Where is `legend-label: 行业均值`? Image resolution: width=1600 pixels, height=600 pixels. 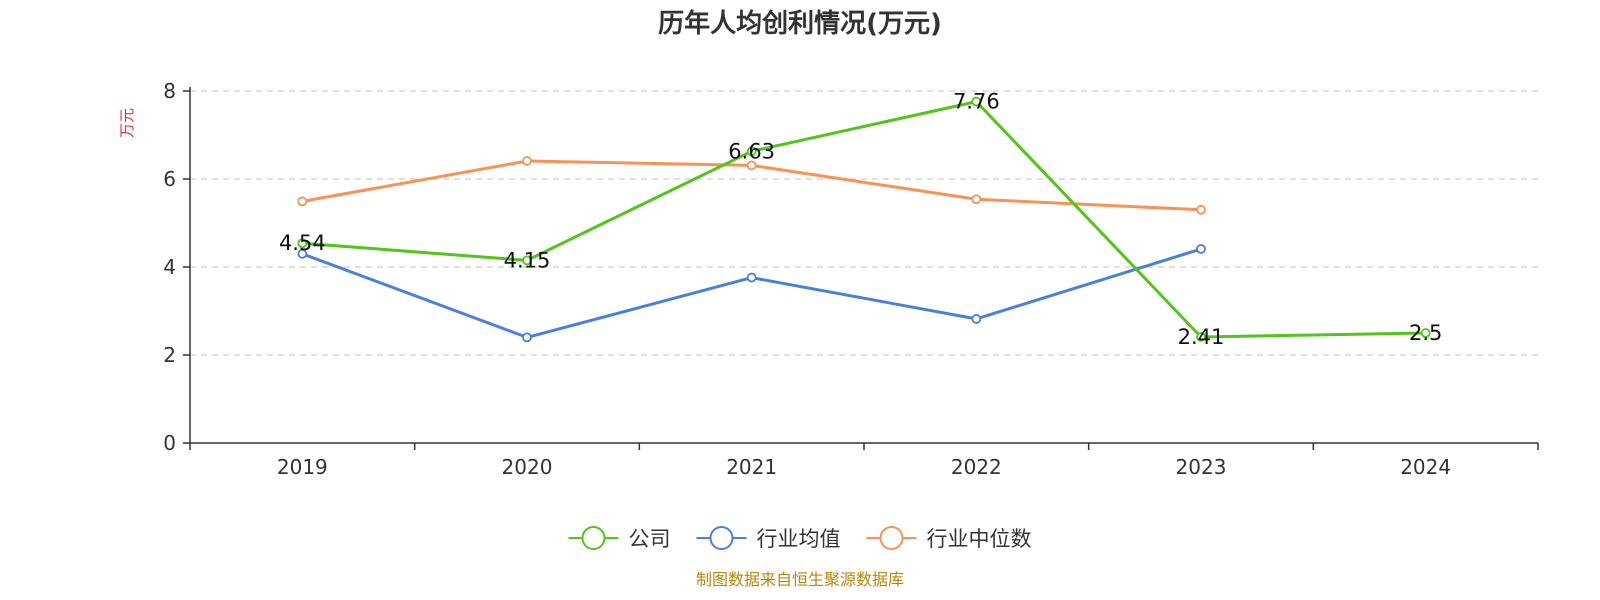
legend-label: 行业均值 is located at coordinates (799, 539).